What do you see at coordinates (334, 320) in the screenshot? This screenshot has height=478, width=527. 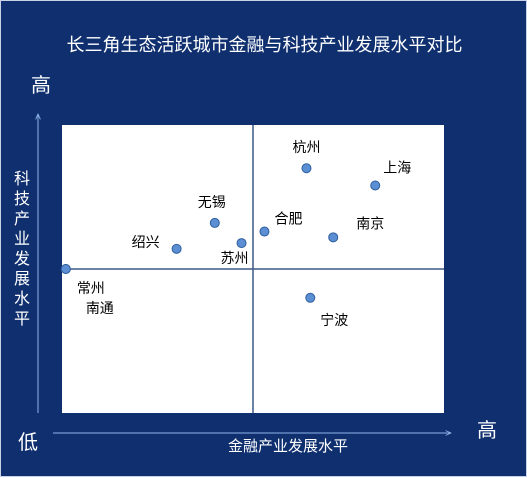 I see `point-label: 宁波` at bounding box center [334, 320].